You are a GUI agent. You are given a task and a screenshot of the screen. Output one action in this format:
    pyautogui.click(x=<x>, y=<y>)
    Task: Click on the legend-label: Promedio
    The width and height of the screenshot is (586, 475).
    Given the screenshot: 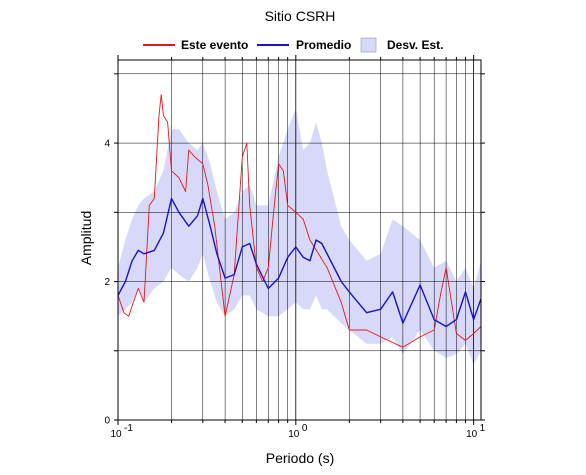 What is the action you would take?
    pyautogui.click(x=323, y=45)
    